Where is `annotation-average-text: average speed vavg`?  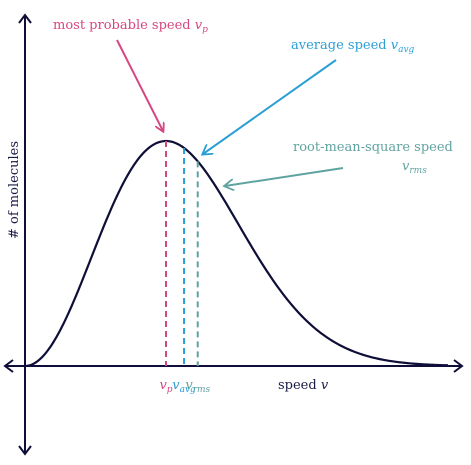 annotation-average-text: average speed vavg is located at coordinates (353, 46).